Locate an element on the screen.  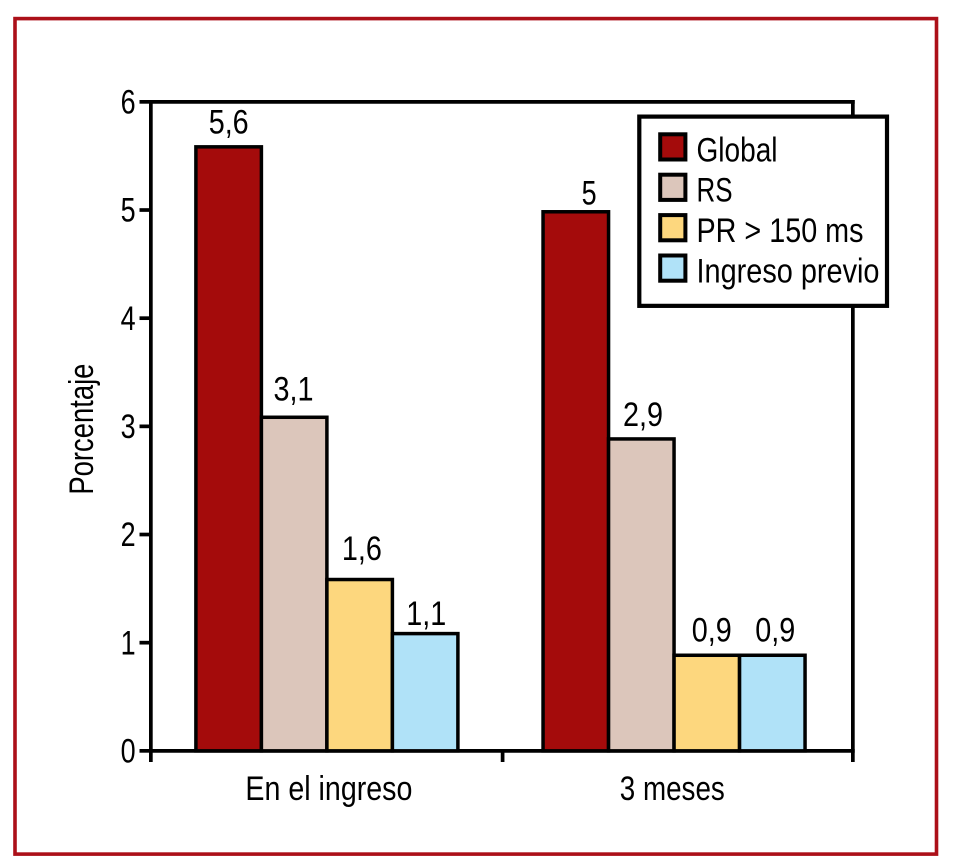
svg-text: 1,6 is located at coordinates (362, 549).